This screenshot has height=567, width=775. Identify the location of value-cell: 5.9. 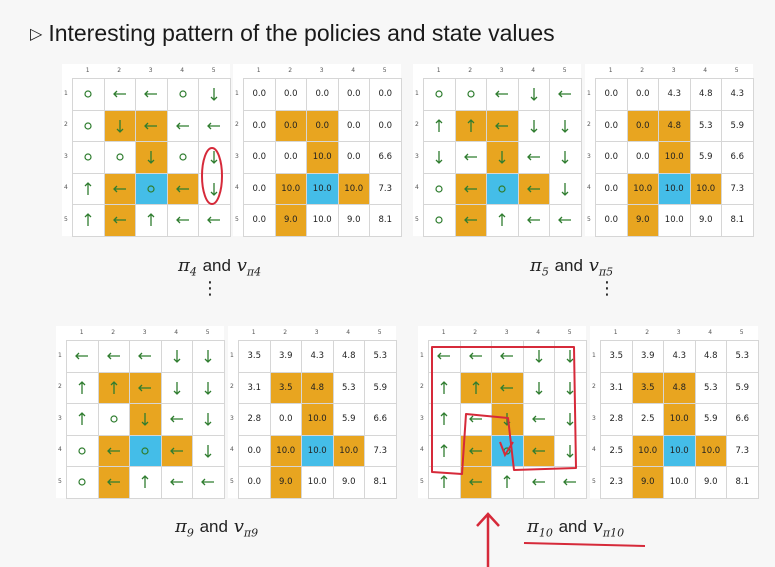
(710, 419).